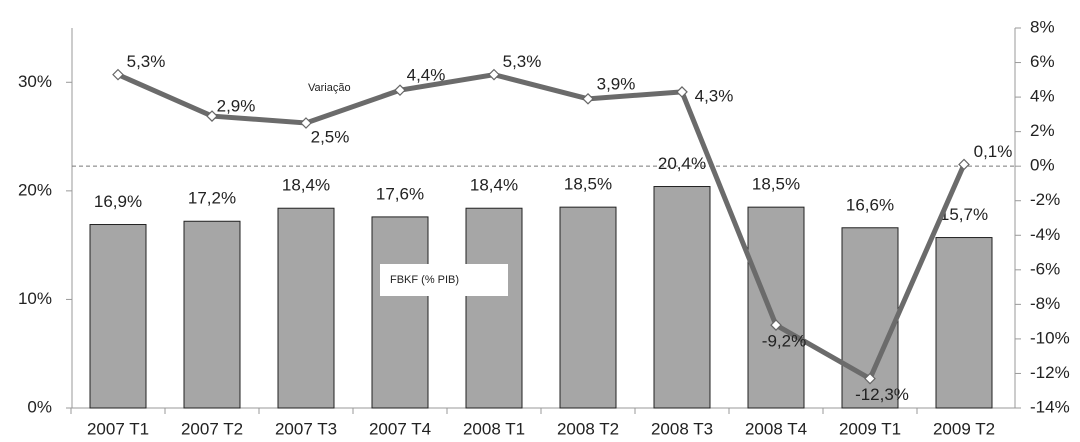  I want to click on legend-box, so click(444, 280).